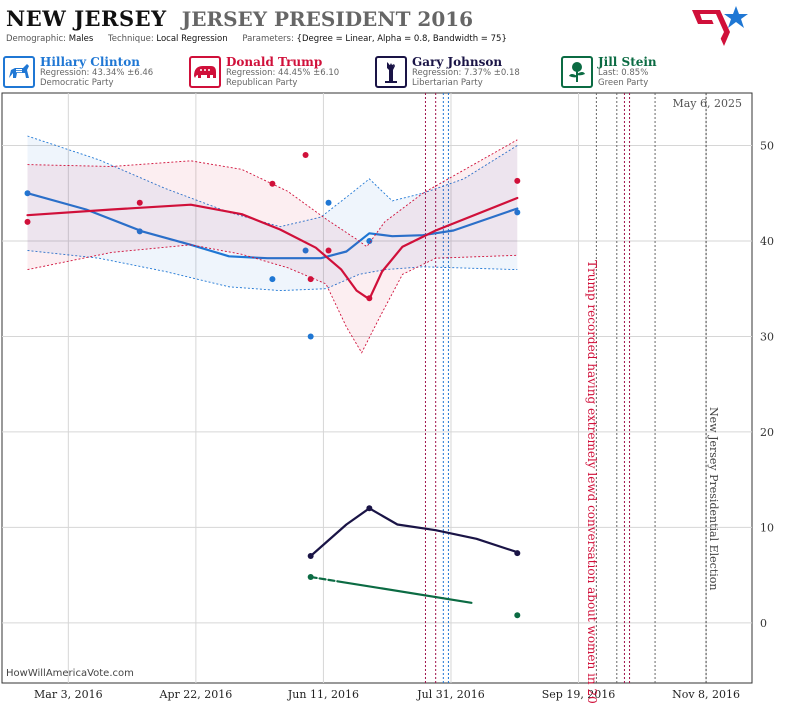  What do you see at coordinates (77, 83) in the screenshot?
I see `candidate-party: Democratic Party` at bounding box center [77, 83].